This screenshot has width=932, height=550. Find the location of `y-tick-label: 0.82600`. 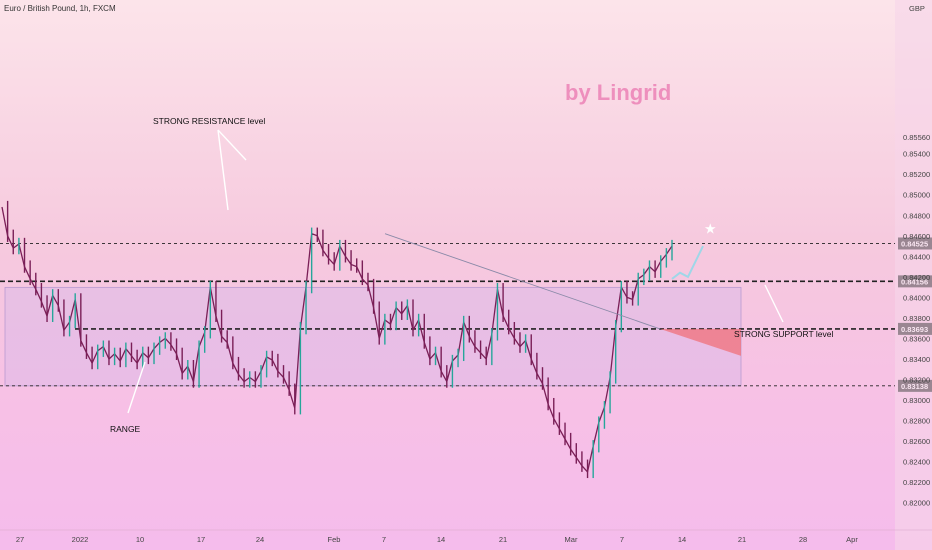

y-tick-label: 0.82600 is located at coordinates (916, 441).